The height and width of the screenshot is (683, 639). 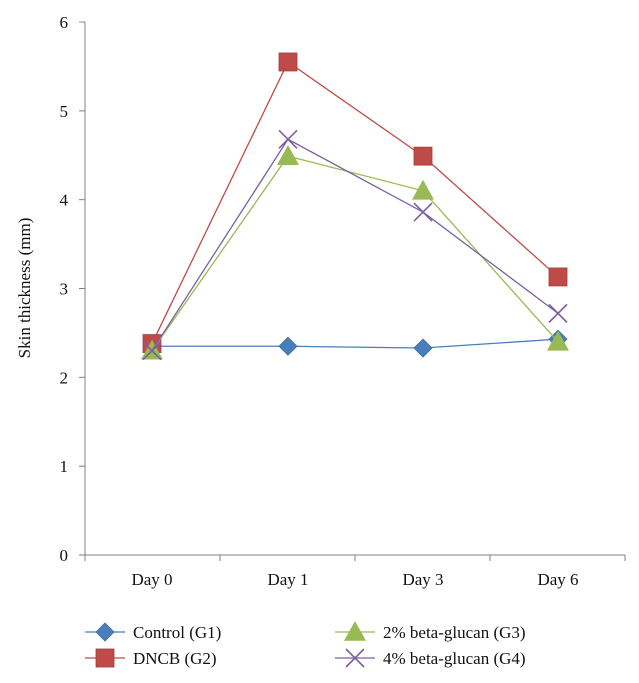 I want to click on y-tick-label: 4, so click(x=64, y=200).